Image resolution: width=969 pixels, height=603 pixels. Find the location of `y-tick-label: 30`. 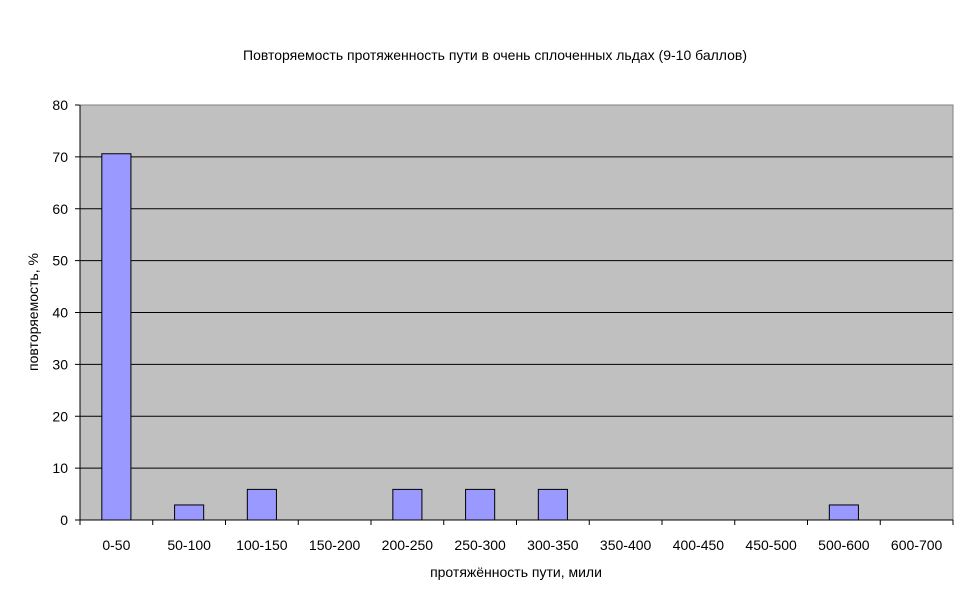

y-tick-label: 30 is located at coordinates (60, 364).